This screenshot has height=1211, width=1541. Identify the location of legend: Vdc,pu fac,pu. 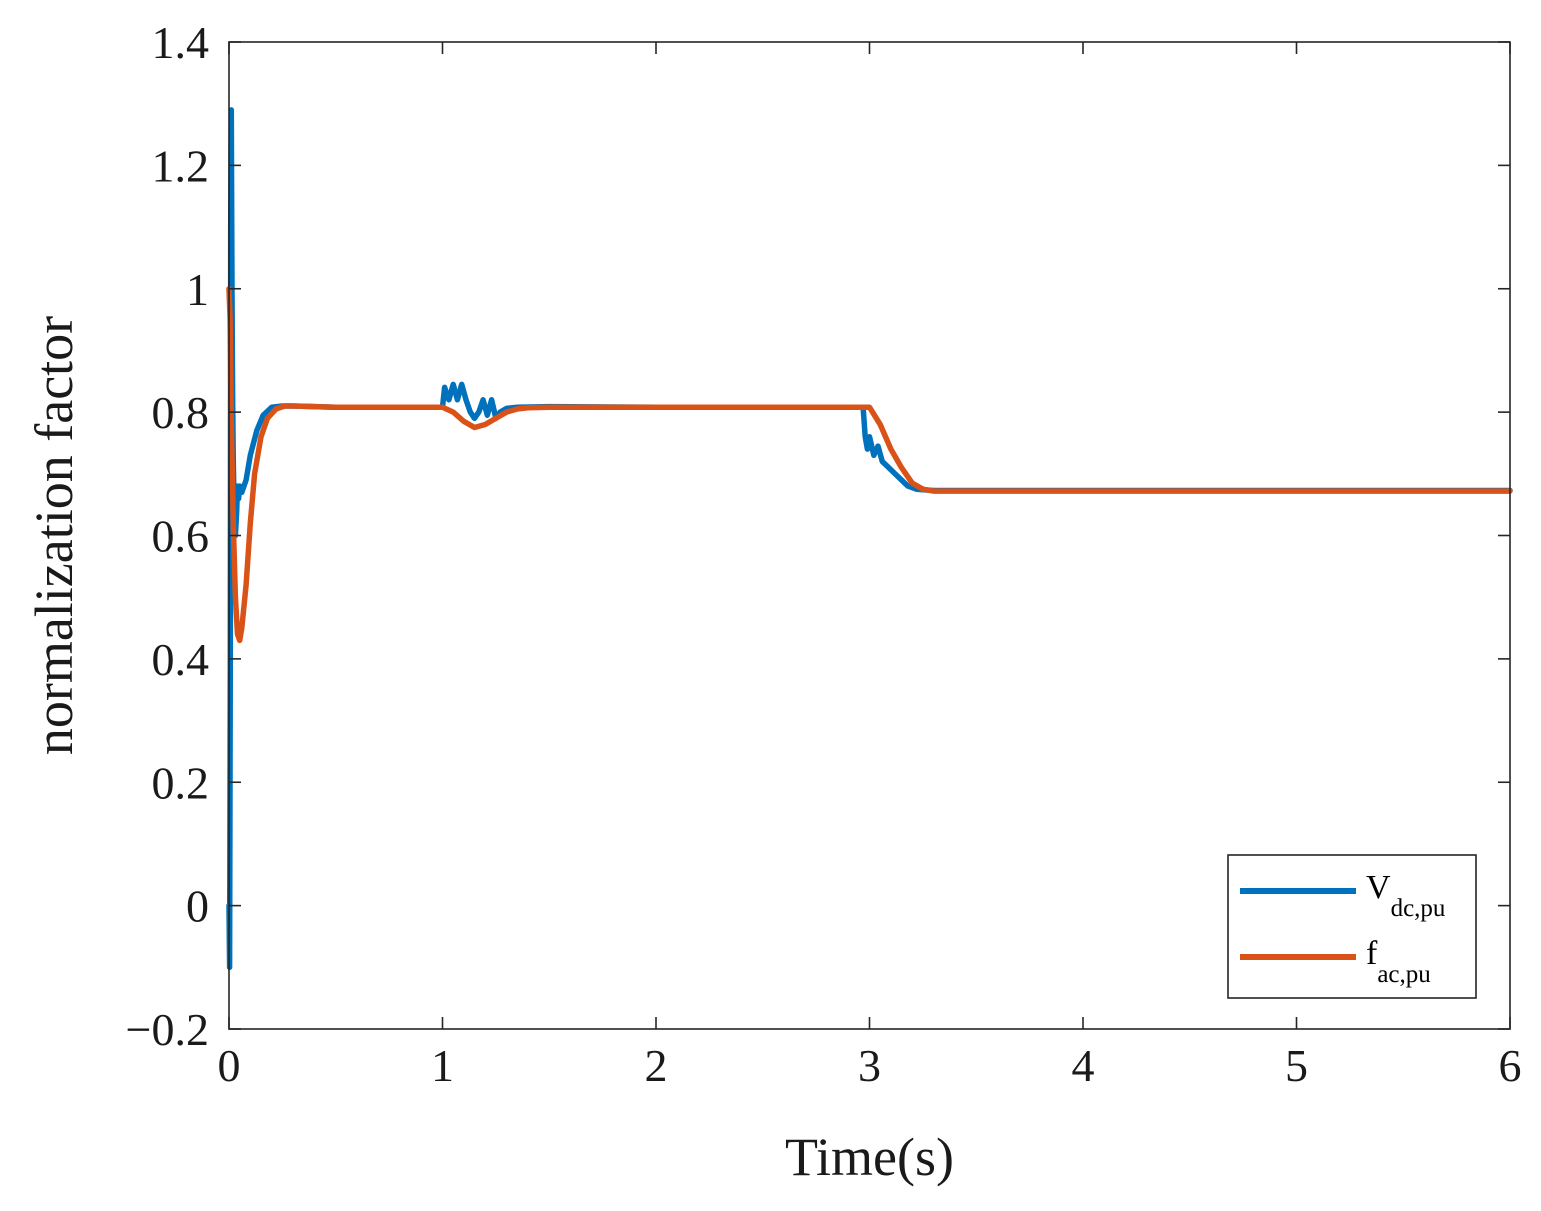
(1352, 926).